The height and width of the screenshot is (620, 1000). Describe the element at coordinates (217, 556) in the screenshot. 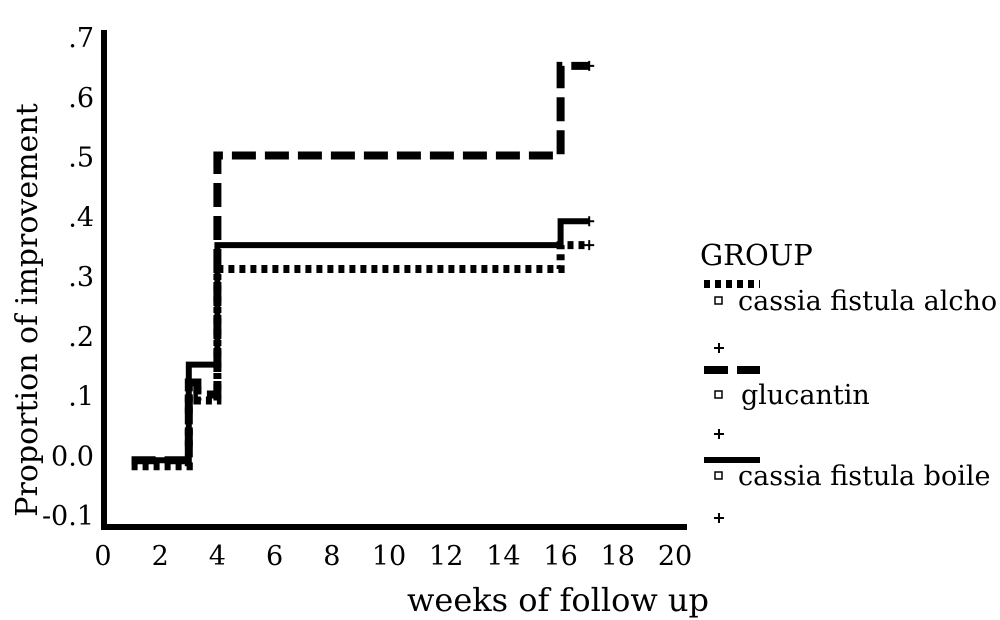

I see `x-tick-label: 4` at that location.